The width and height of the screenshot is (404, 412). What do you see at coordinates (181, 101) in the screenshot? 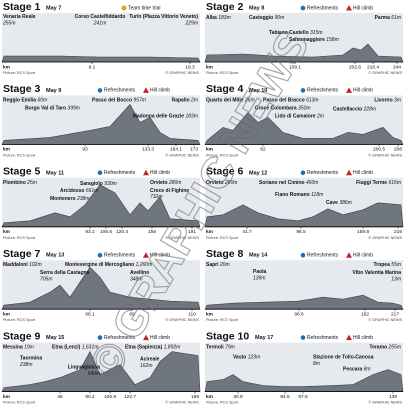
I see `place-name: Rapallo` at bounding box center [181, 101].